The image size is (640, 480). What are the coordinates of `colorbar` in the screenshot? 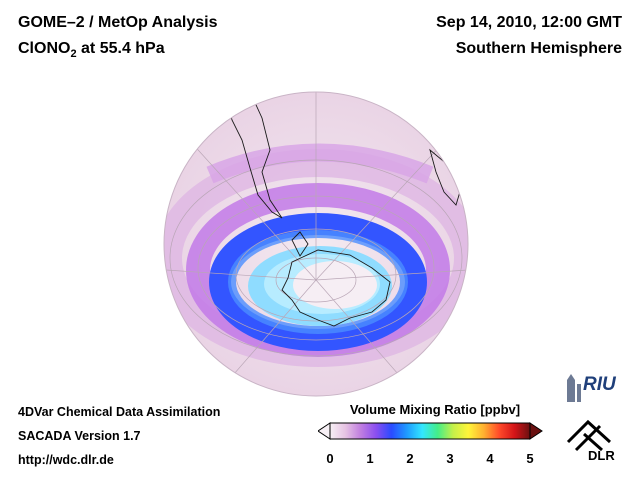 It's located at (430, 431).